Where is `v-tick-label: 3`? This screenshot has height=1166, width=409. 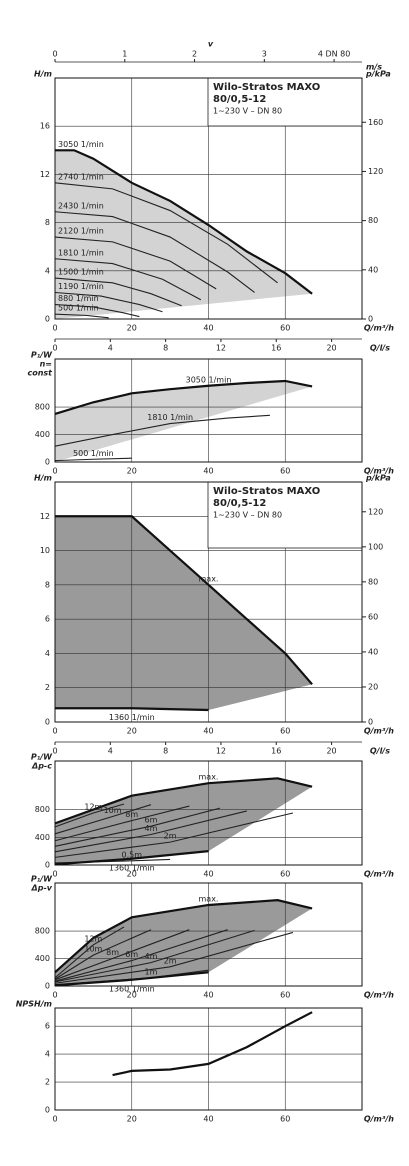 v-tick-label: 3 is located at coordinates (264, 54).